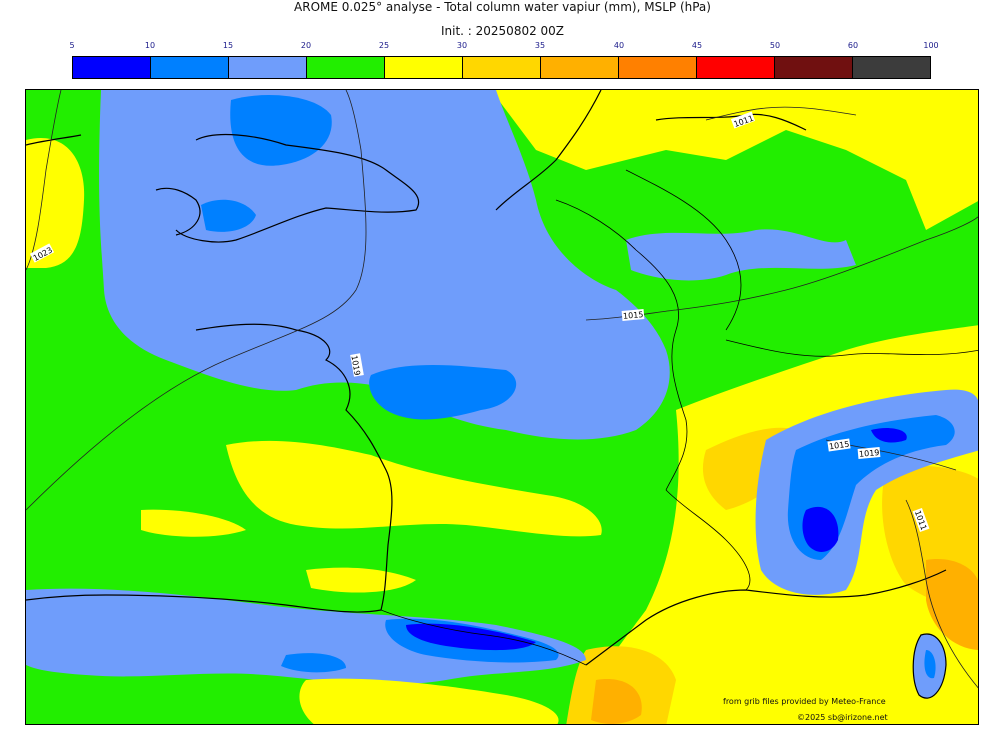 This screenshot has width=1005, height=738. I want to click on colorbar-tick: 10, so click(150, 45).